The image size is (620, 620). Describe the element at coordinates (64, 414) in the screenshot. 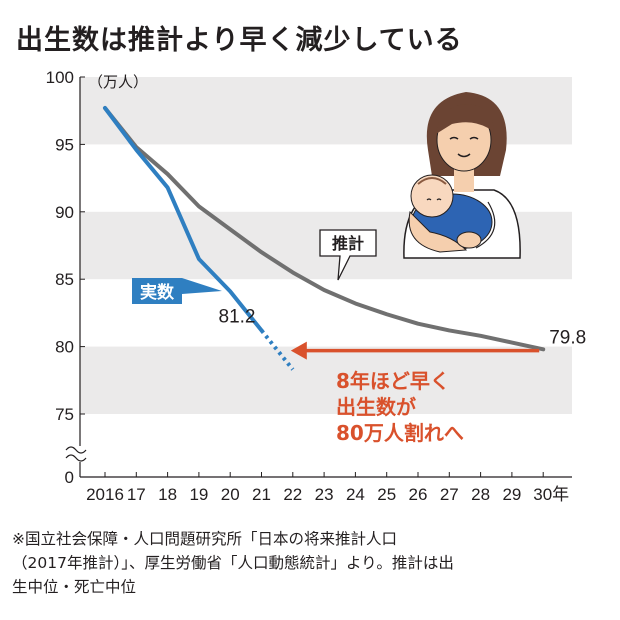

I see `y-tick-label-75: 75` at that location.